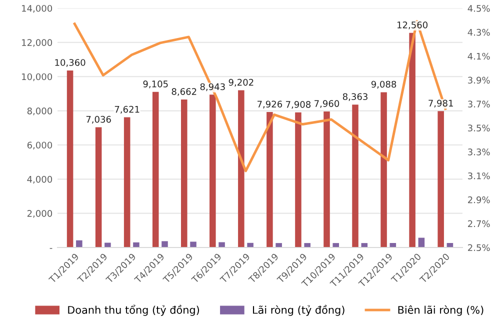 This screenshot has height=330, width=500. What do you see at coordinates (479, 8) in the screenshot?
I see `y2-tick-label: 4.5%` at bounding box center [479, 8].